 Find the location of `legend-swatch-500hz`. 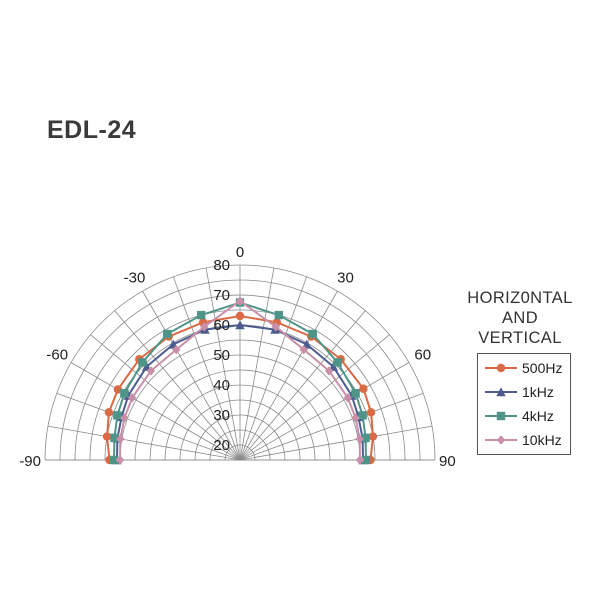

legend-swatch-500hz is located at coordinates (501, 368).